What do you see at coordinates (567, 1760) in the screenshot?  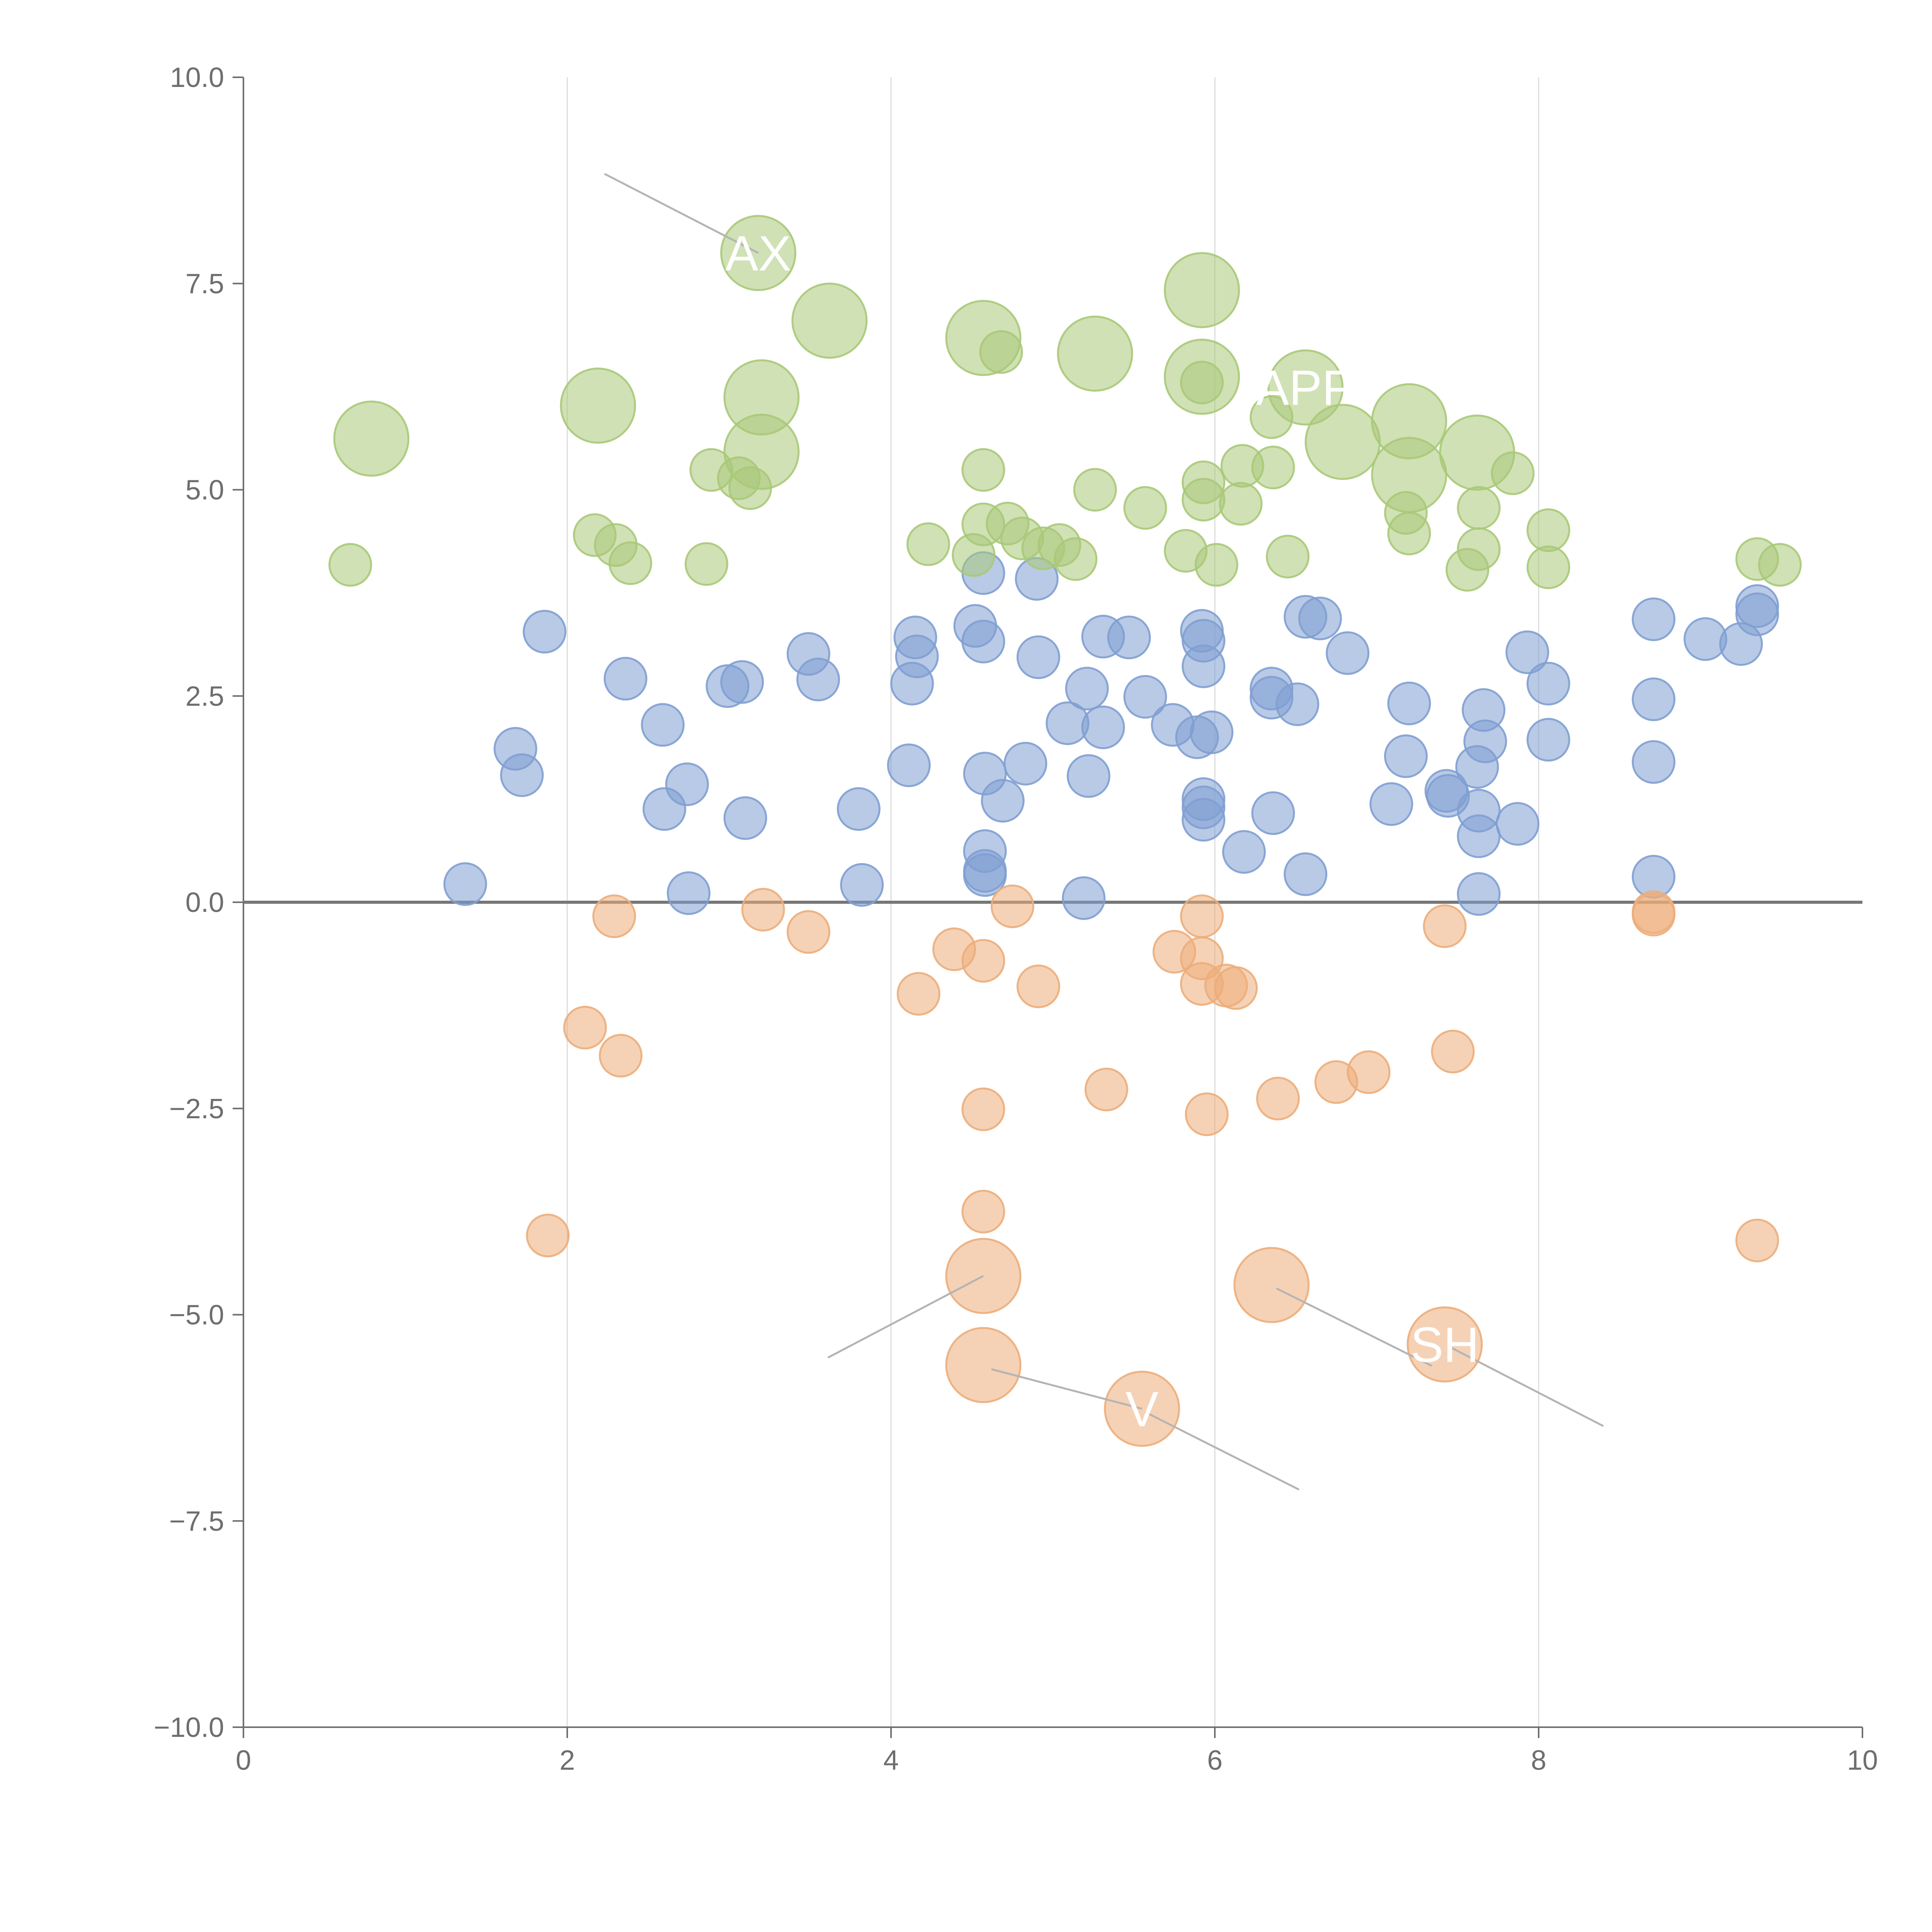 I see `x-tick-label: 2` at bounding box center [567, 1760].